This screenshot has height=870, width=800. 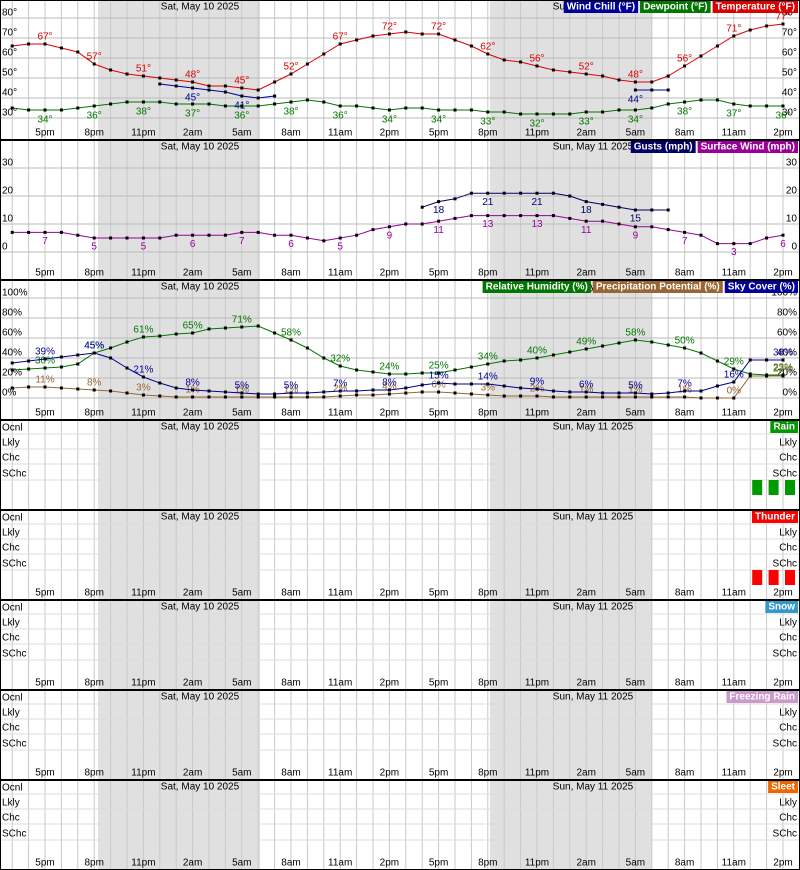 I want to click on level-label: Chc, so click(x=788, y=728).